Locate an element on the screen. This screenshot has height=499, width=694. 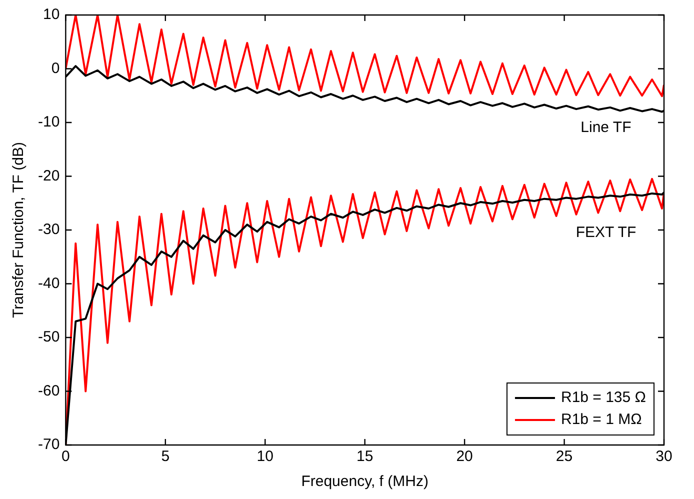
y-tick-label: -10 is located at coordinates (49, 122).